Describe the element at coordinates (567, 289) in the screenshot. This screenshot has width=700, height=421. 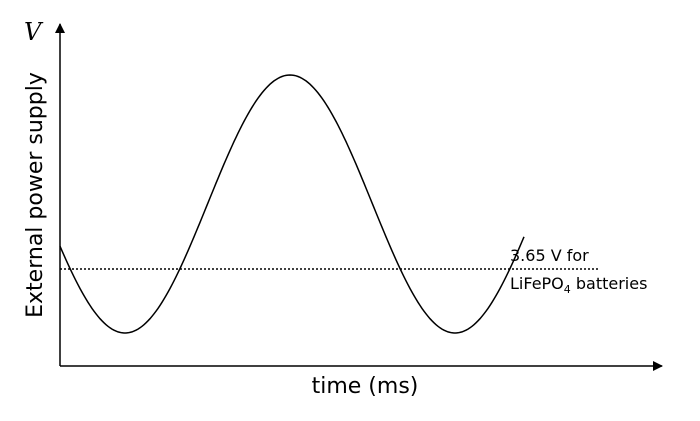
I see `annotation-subscript: 4` at that location.